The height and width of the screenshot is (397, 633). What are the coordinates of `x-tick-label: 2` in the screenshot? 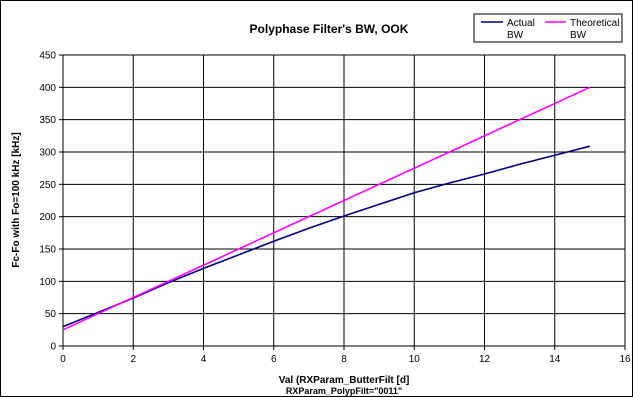 It's located at (133, 359).